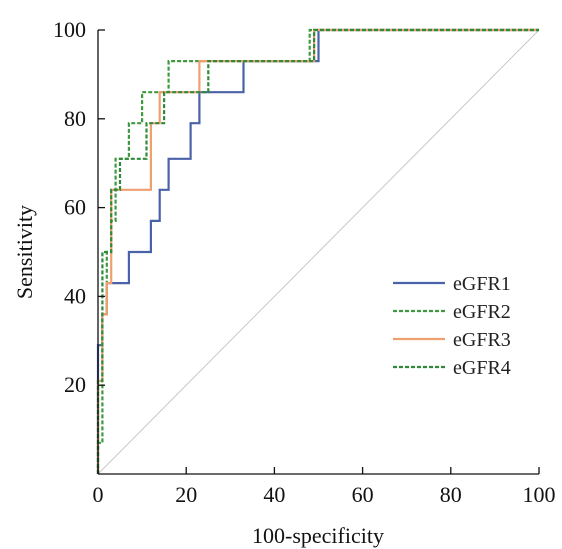 This screenshot has height=549, width=562. What do you see at coordinates (482, 368) in the screenshot?
I see `legend-label-egfr4: eGFR4` at bounding box center [482, 368].